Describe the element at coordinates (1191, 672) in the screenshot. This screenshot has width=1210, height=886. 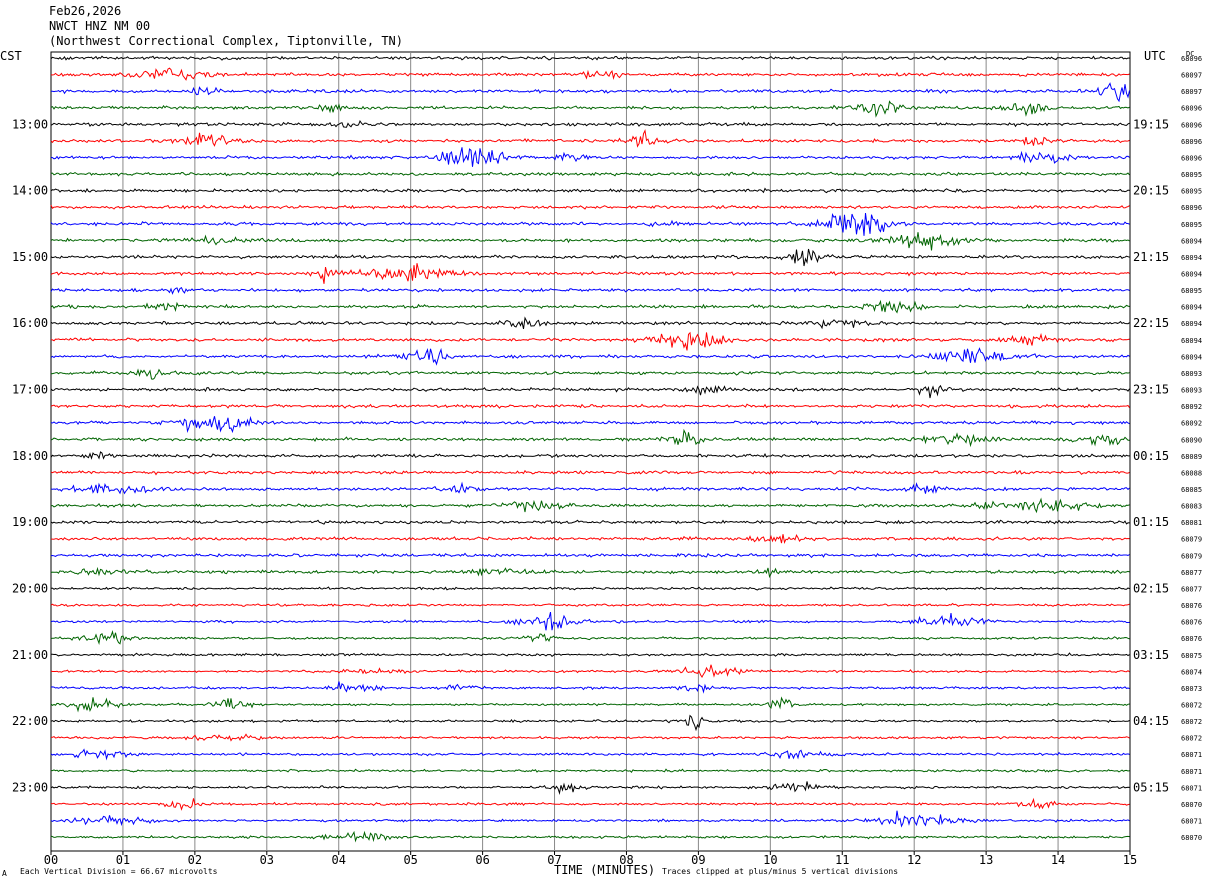
I see `dc-offset-label: 68074` at that location.